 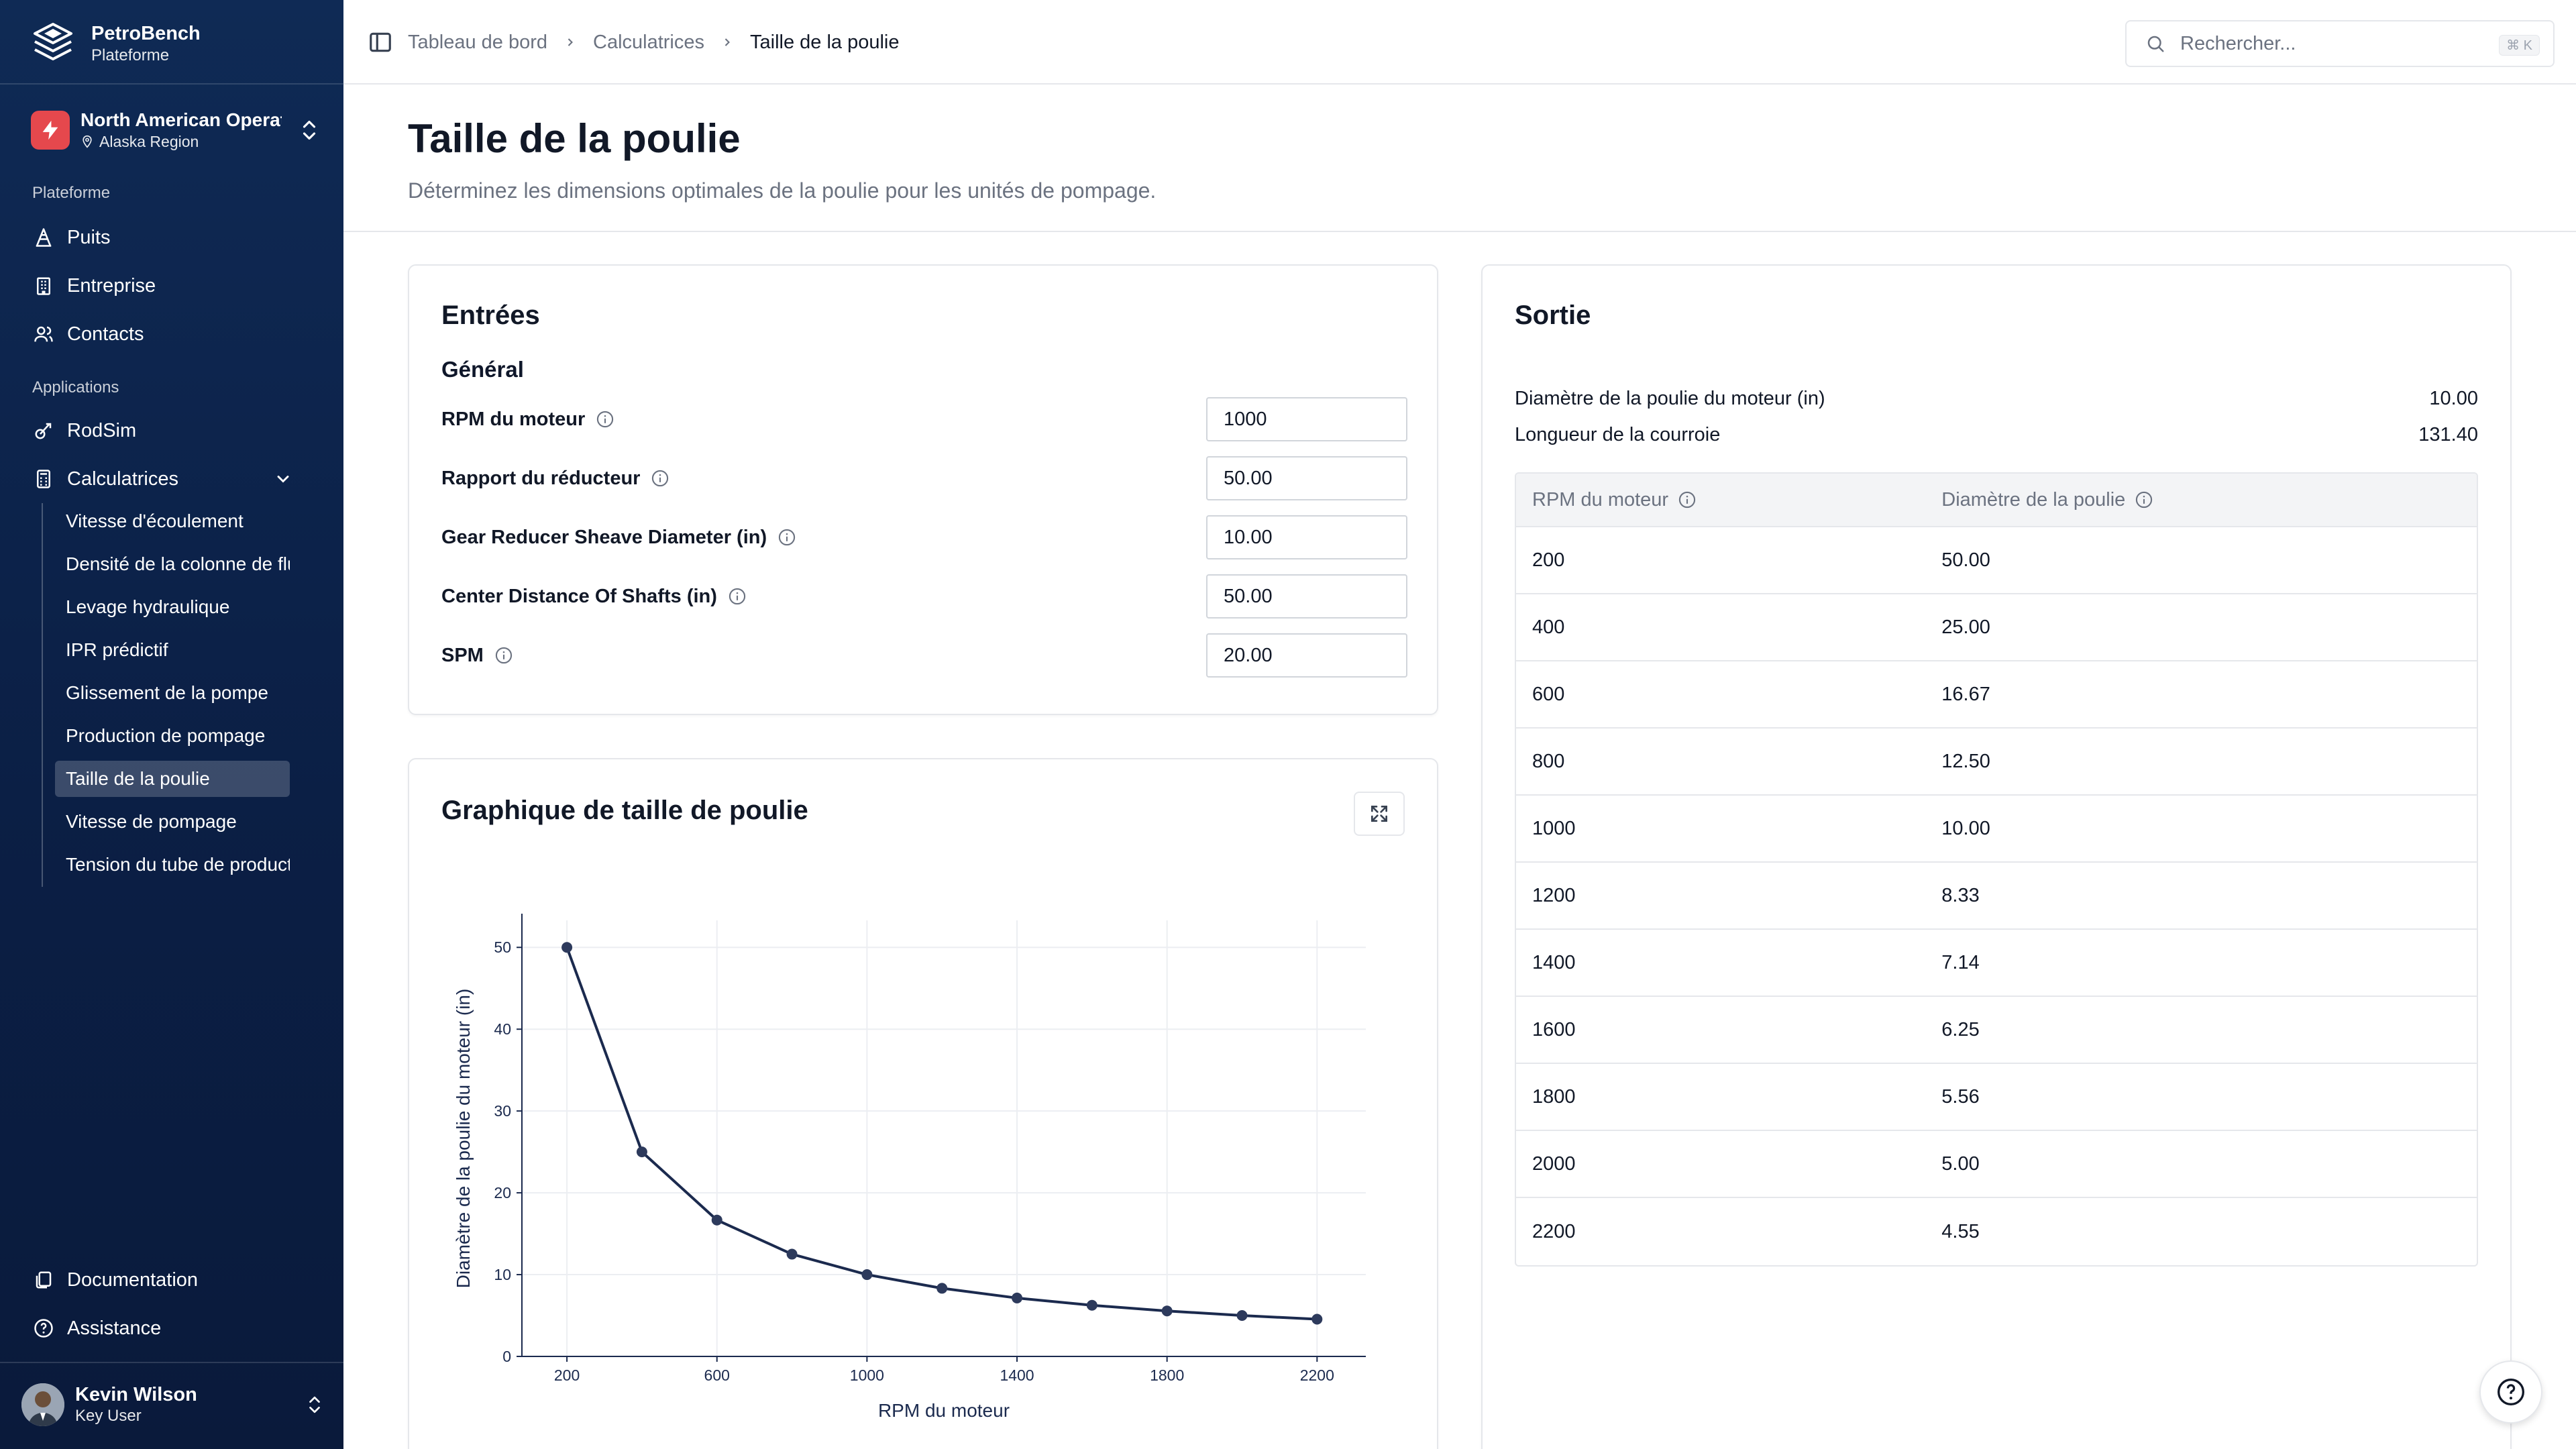 I want to click on sidebar-item-levage-hydraulique: Levage hydraulique, so click(x=148, y=606).